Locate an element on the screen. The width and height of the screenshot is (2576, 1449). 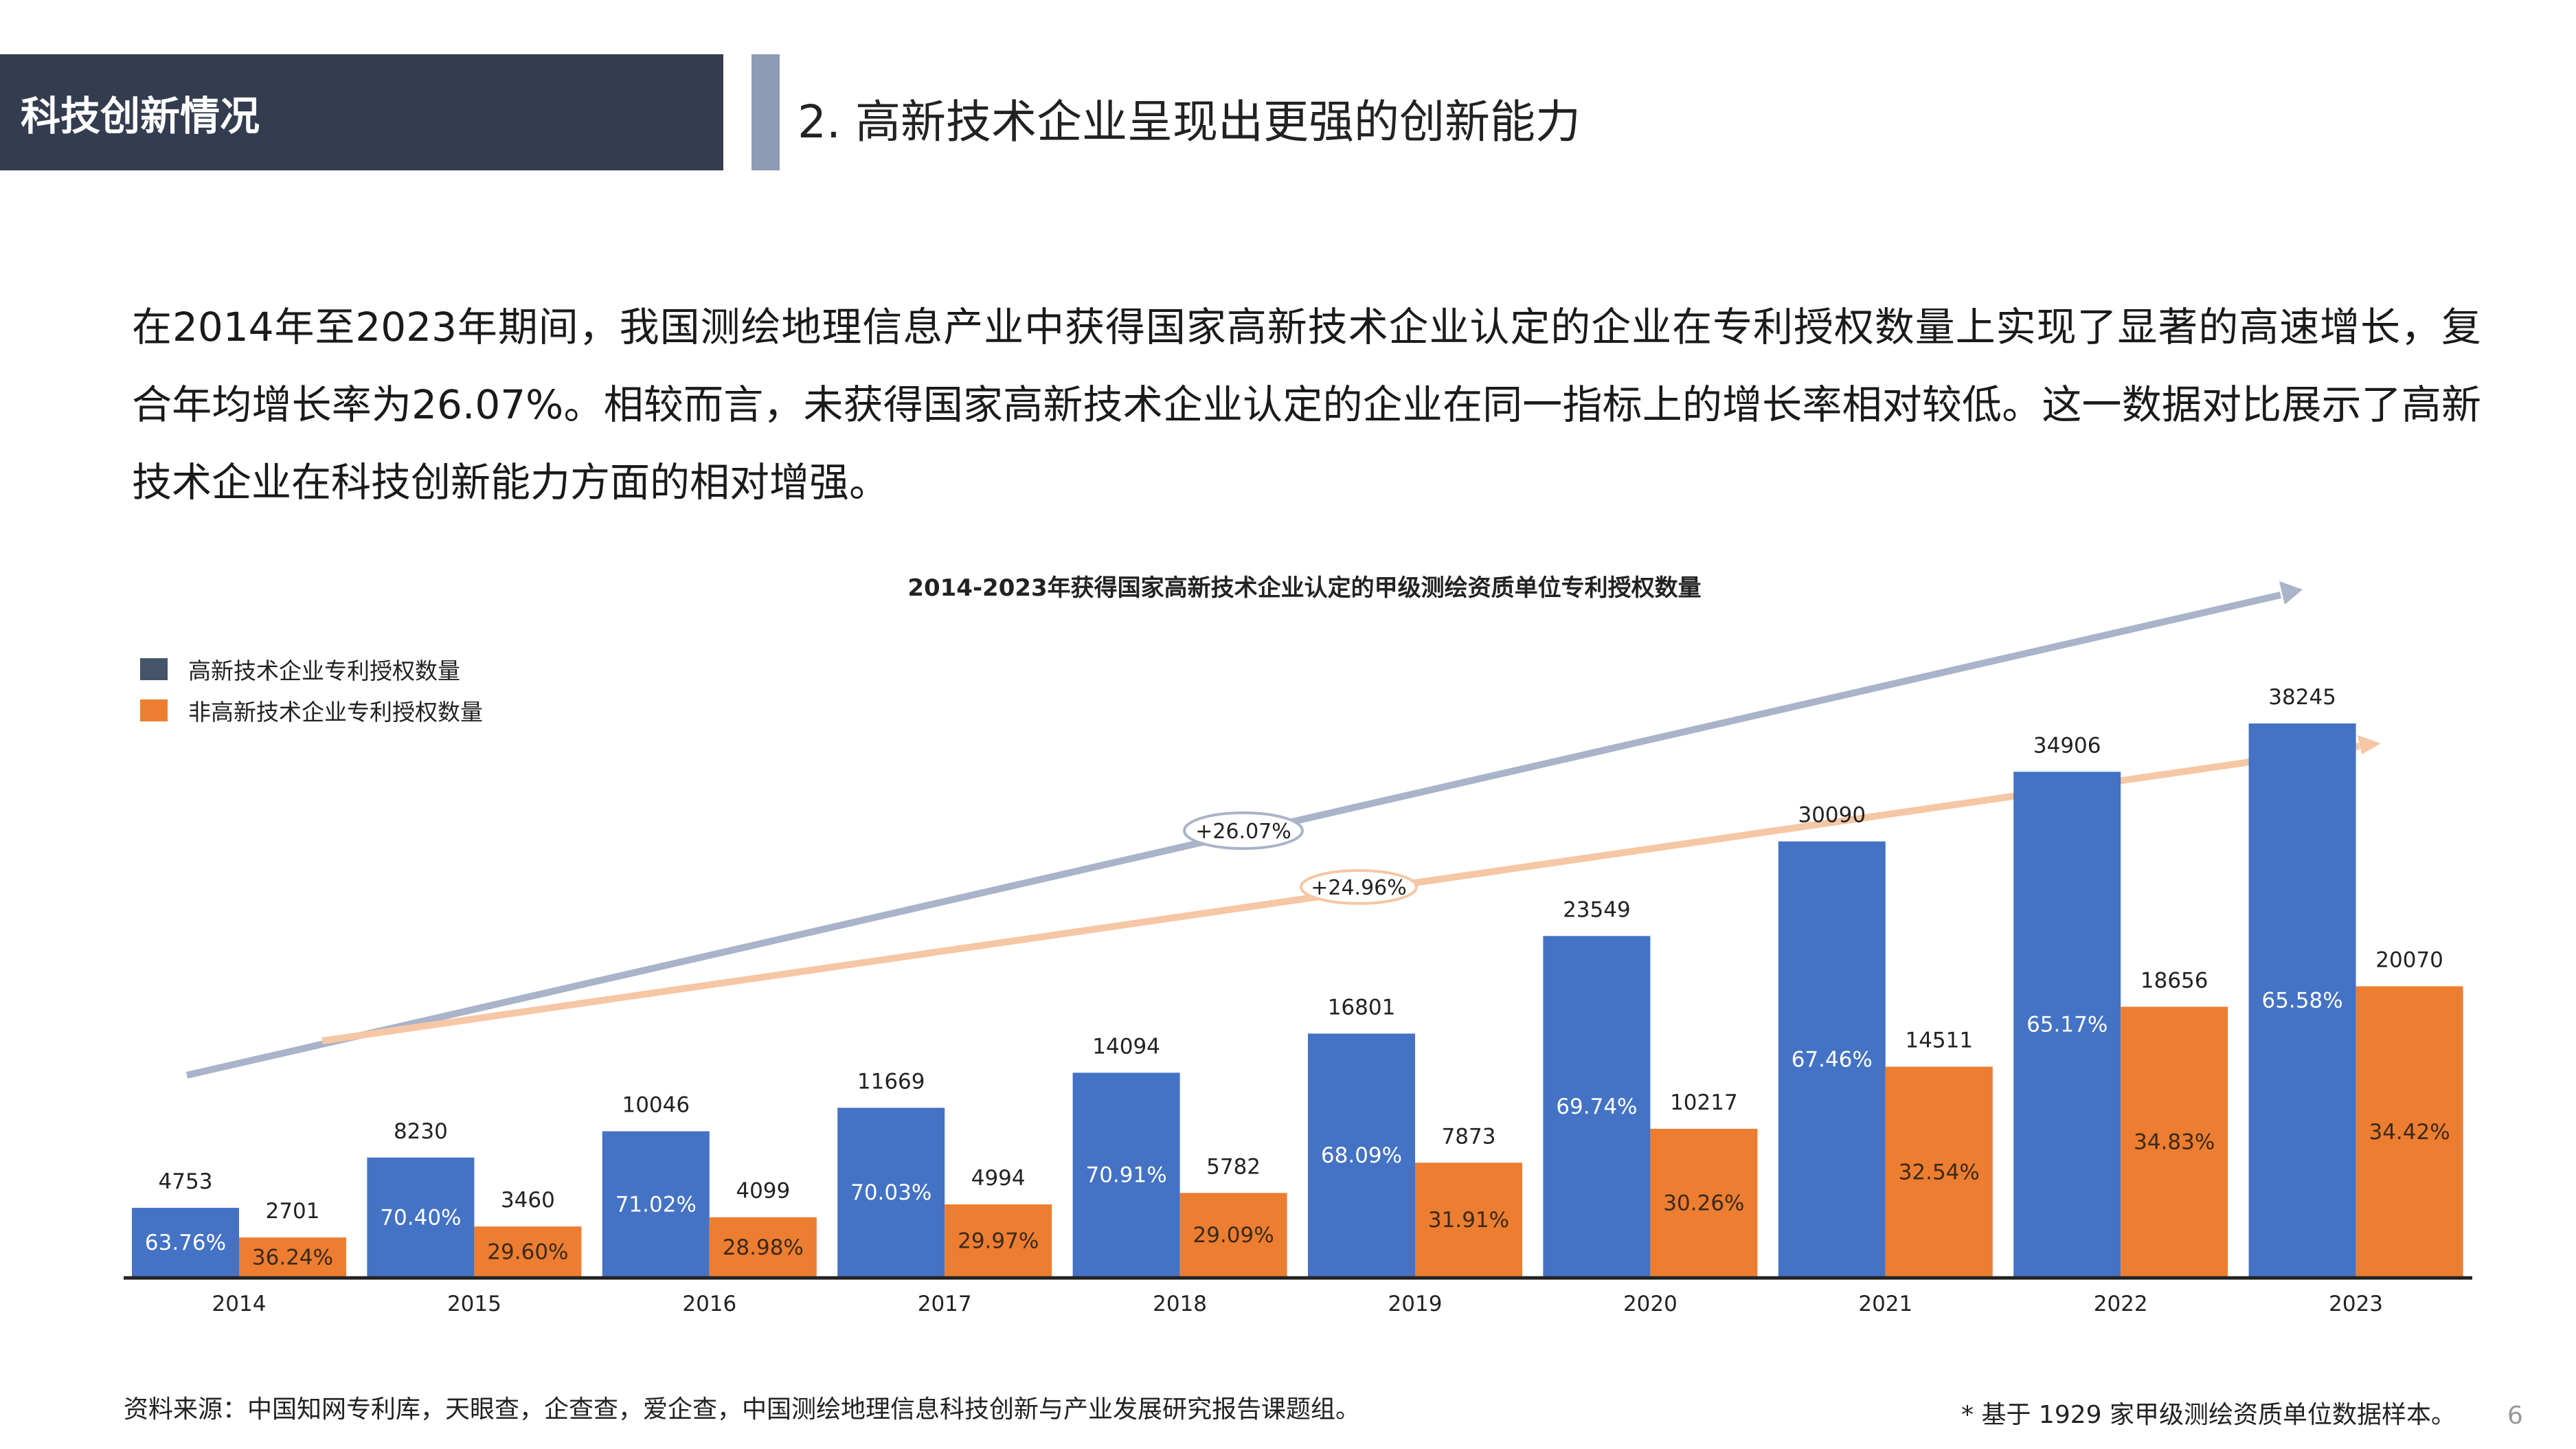
legend-item-non-hightech: 非高新技术企业专利授权数量 is located at coordinates (311, 710).